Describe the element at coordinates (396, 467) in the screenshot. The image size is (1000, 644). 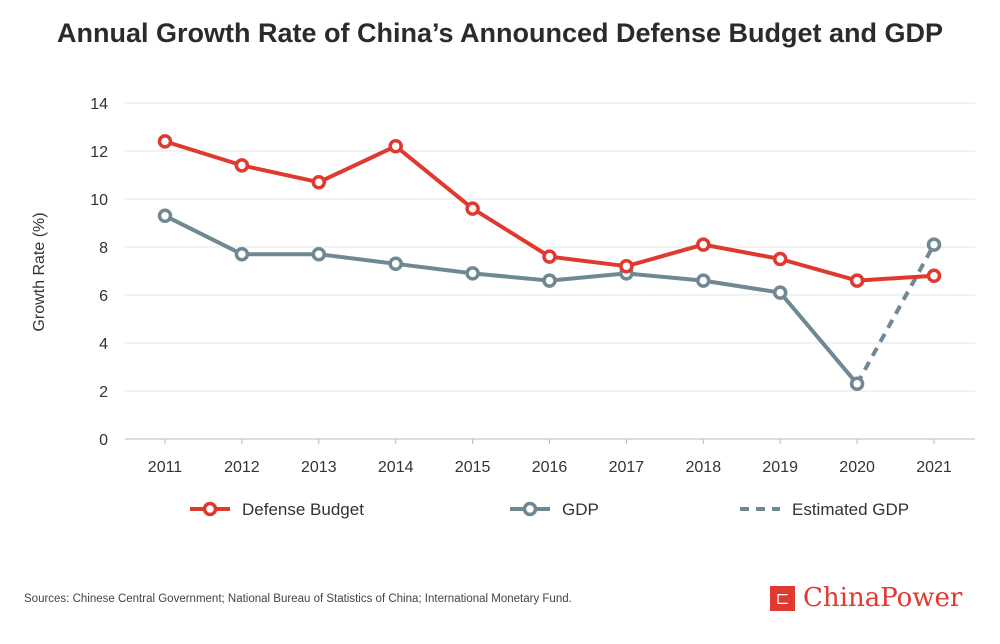
I see `x-tick-label: 2014` at that location.